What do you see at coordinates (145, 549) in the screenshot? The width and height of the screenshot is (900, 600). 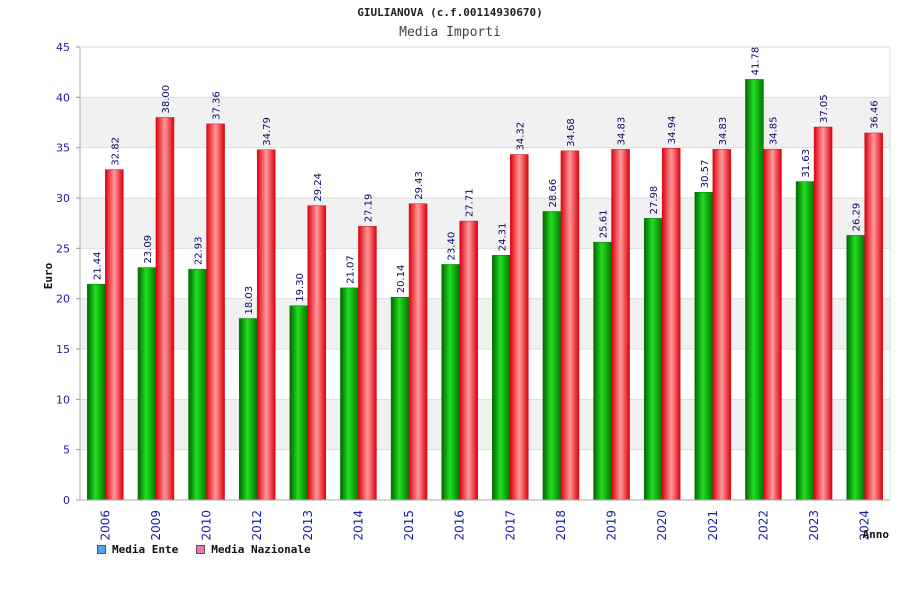 I see `legend-label-ente: Media Ente` at bounding box center [145, 549].